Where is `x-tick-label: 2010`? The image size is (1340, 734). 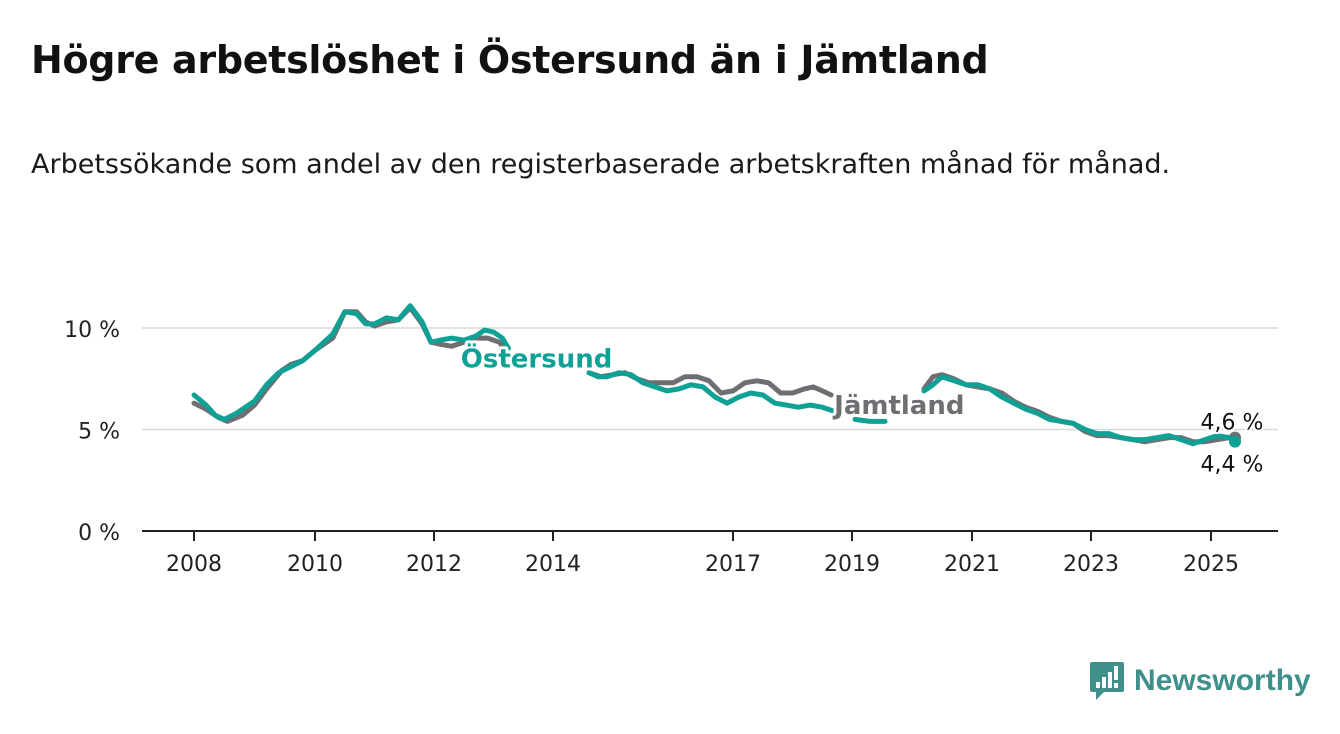
x-tick-label: 2010 is located at coordinates (315, 564).